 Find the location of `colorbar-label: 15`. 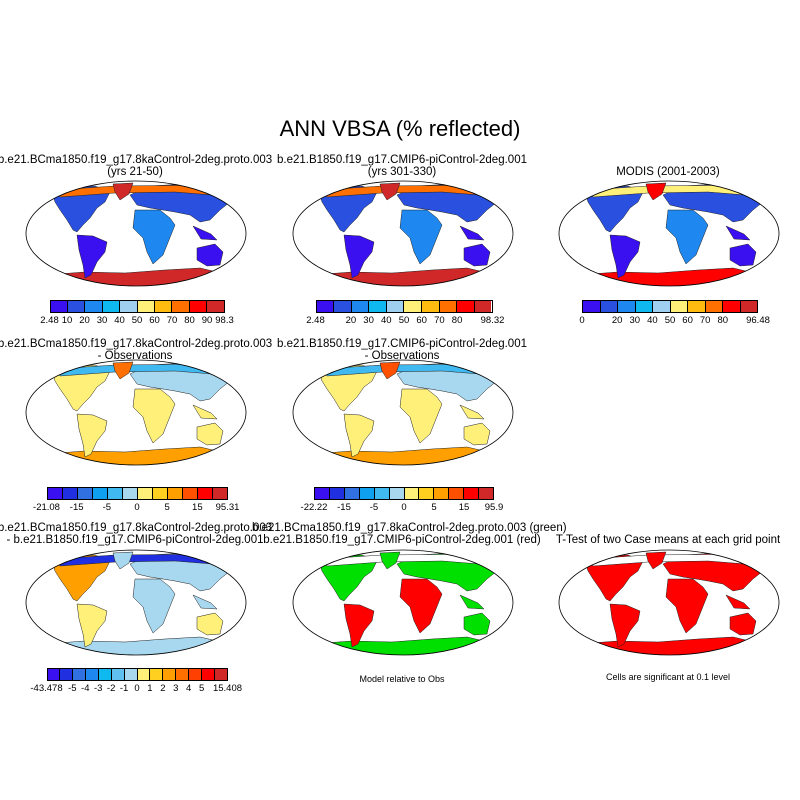

colorbar-label: 15 is located at coordinates (464, 507).